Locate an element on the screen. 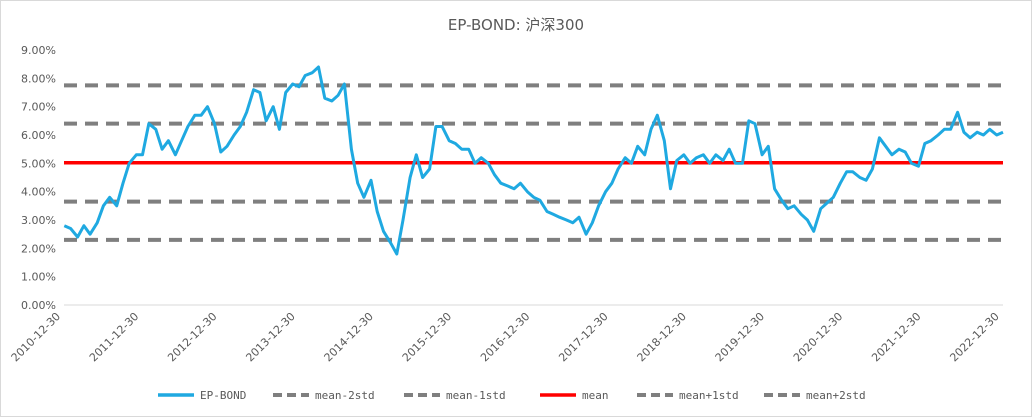 The height and width of the screenshot is (417, 1032). x-tick-label: 2014-12-30 is located at coordinates (349, 337).